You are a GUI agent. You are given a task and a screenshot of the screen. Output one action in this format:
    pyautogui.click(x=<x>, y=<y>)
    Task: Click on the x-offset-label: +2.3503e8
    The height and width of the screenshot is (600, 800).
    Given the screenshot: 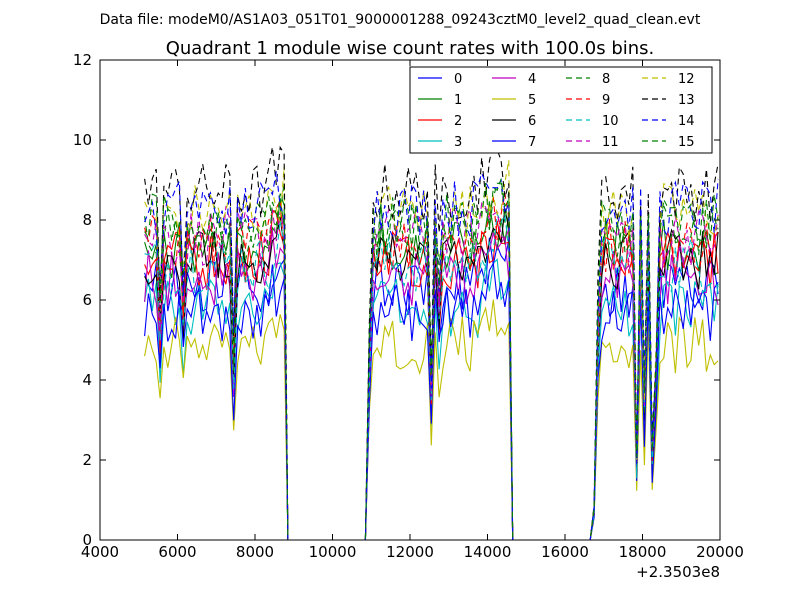 What is the action you would take?
    pyautogui.click(x=678, y=572)
    